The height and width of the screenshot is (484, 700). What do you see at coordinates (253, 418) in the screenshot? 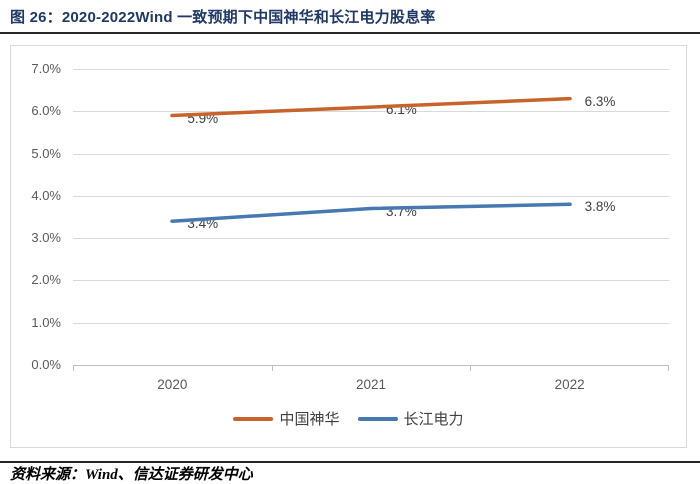
I see `legend-swatch-shenhua` at bounding box center [253, 418].